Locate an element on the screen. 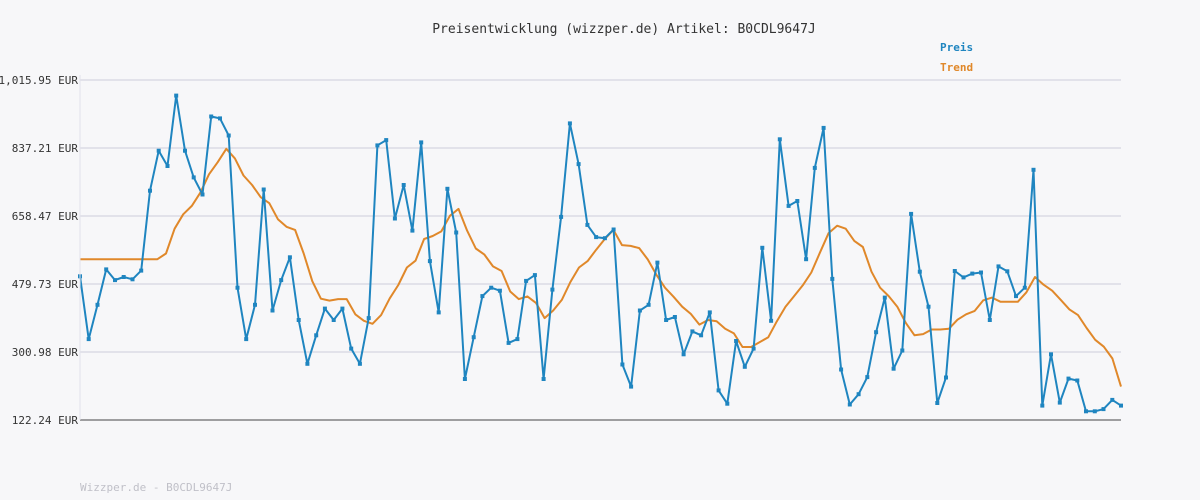  y-tick-label: 837.21 EUR is located at coordinates (45, 148).